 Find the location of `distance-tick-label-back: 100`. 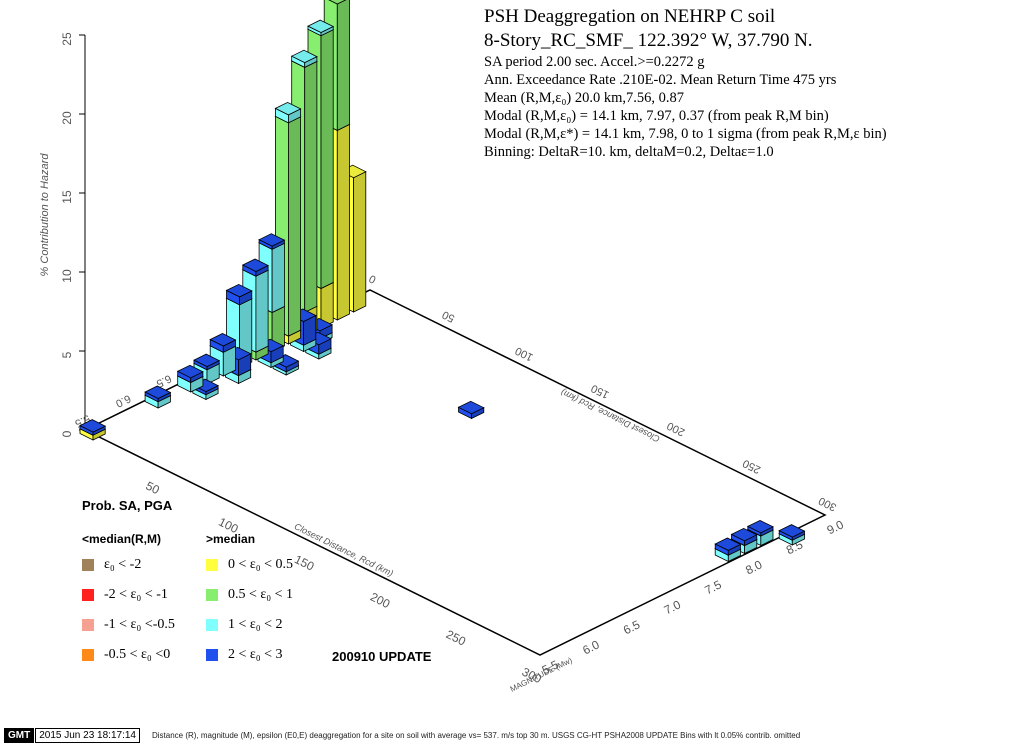

distance-tick-label-back: 100 is located at coordinates (524, 353).